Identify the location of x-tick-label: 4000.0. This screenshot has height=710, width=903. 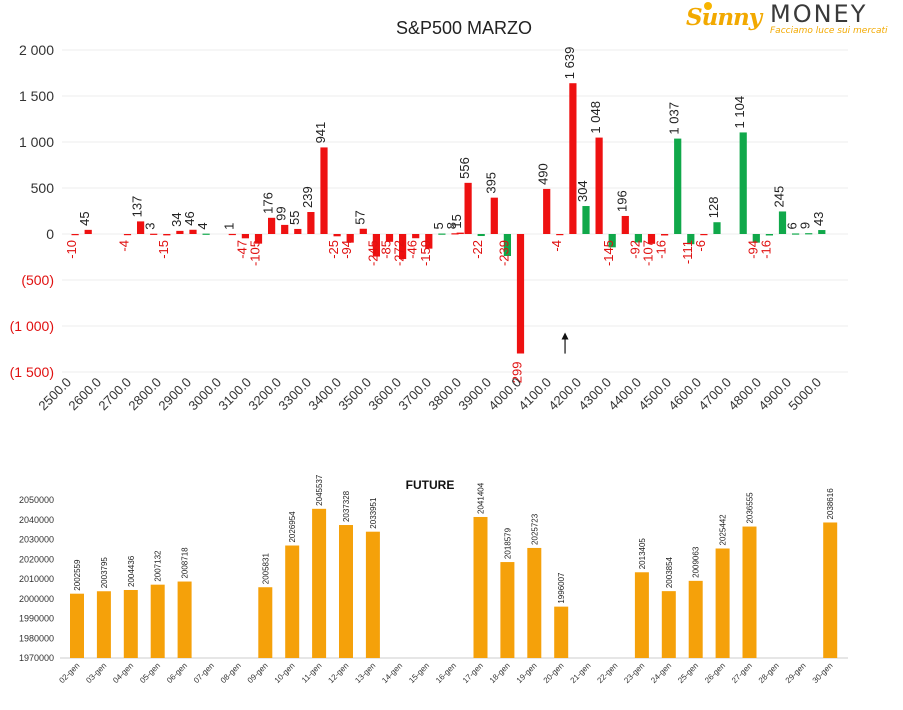
(504, 394).